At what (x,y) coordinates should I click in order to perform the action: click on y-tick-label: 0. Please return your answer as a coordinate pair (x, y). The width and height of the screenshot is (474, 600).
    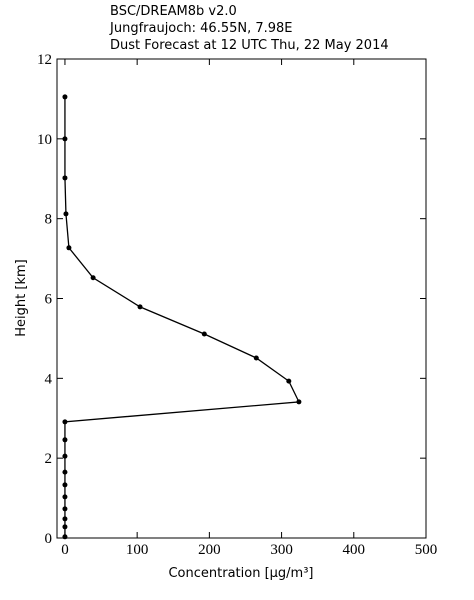
    Looking at the image, I should click on (49, 539).